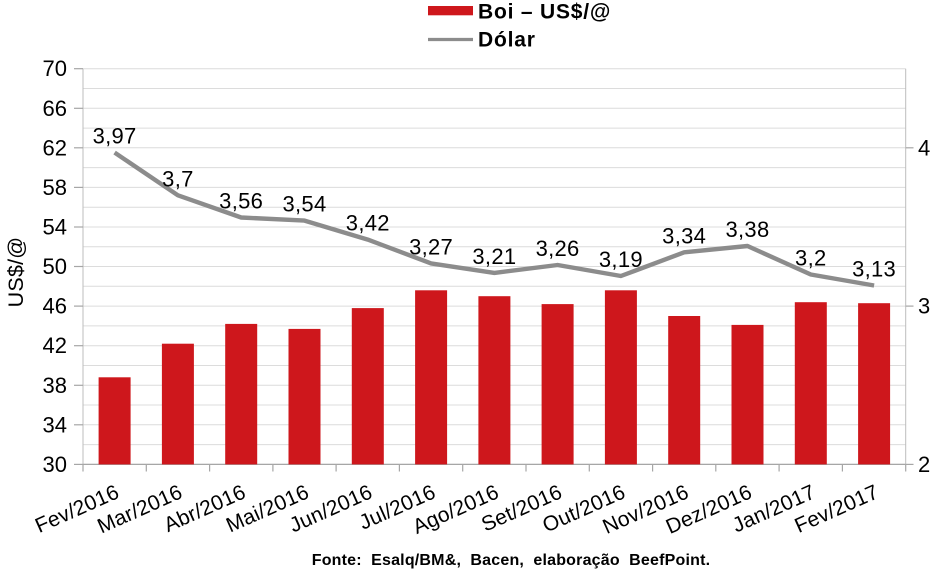 This screenshot has height=575, width=952. What do you see at coordinates (55, 424) in the screenshot?
I see `svg-text: 34` at bounding box center [55, 424].